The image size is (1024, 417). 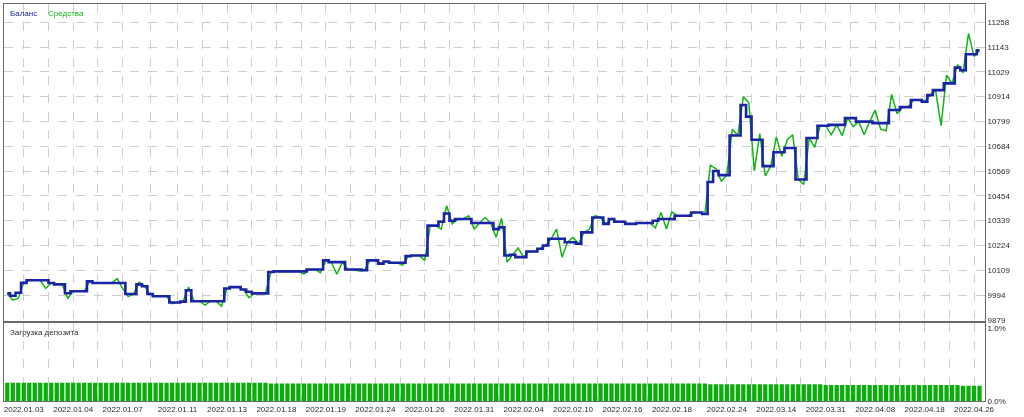 I want to click on text: Баланс, so click(x=24, y=13).